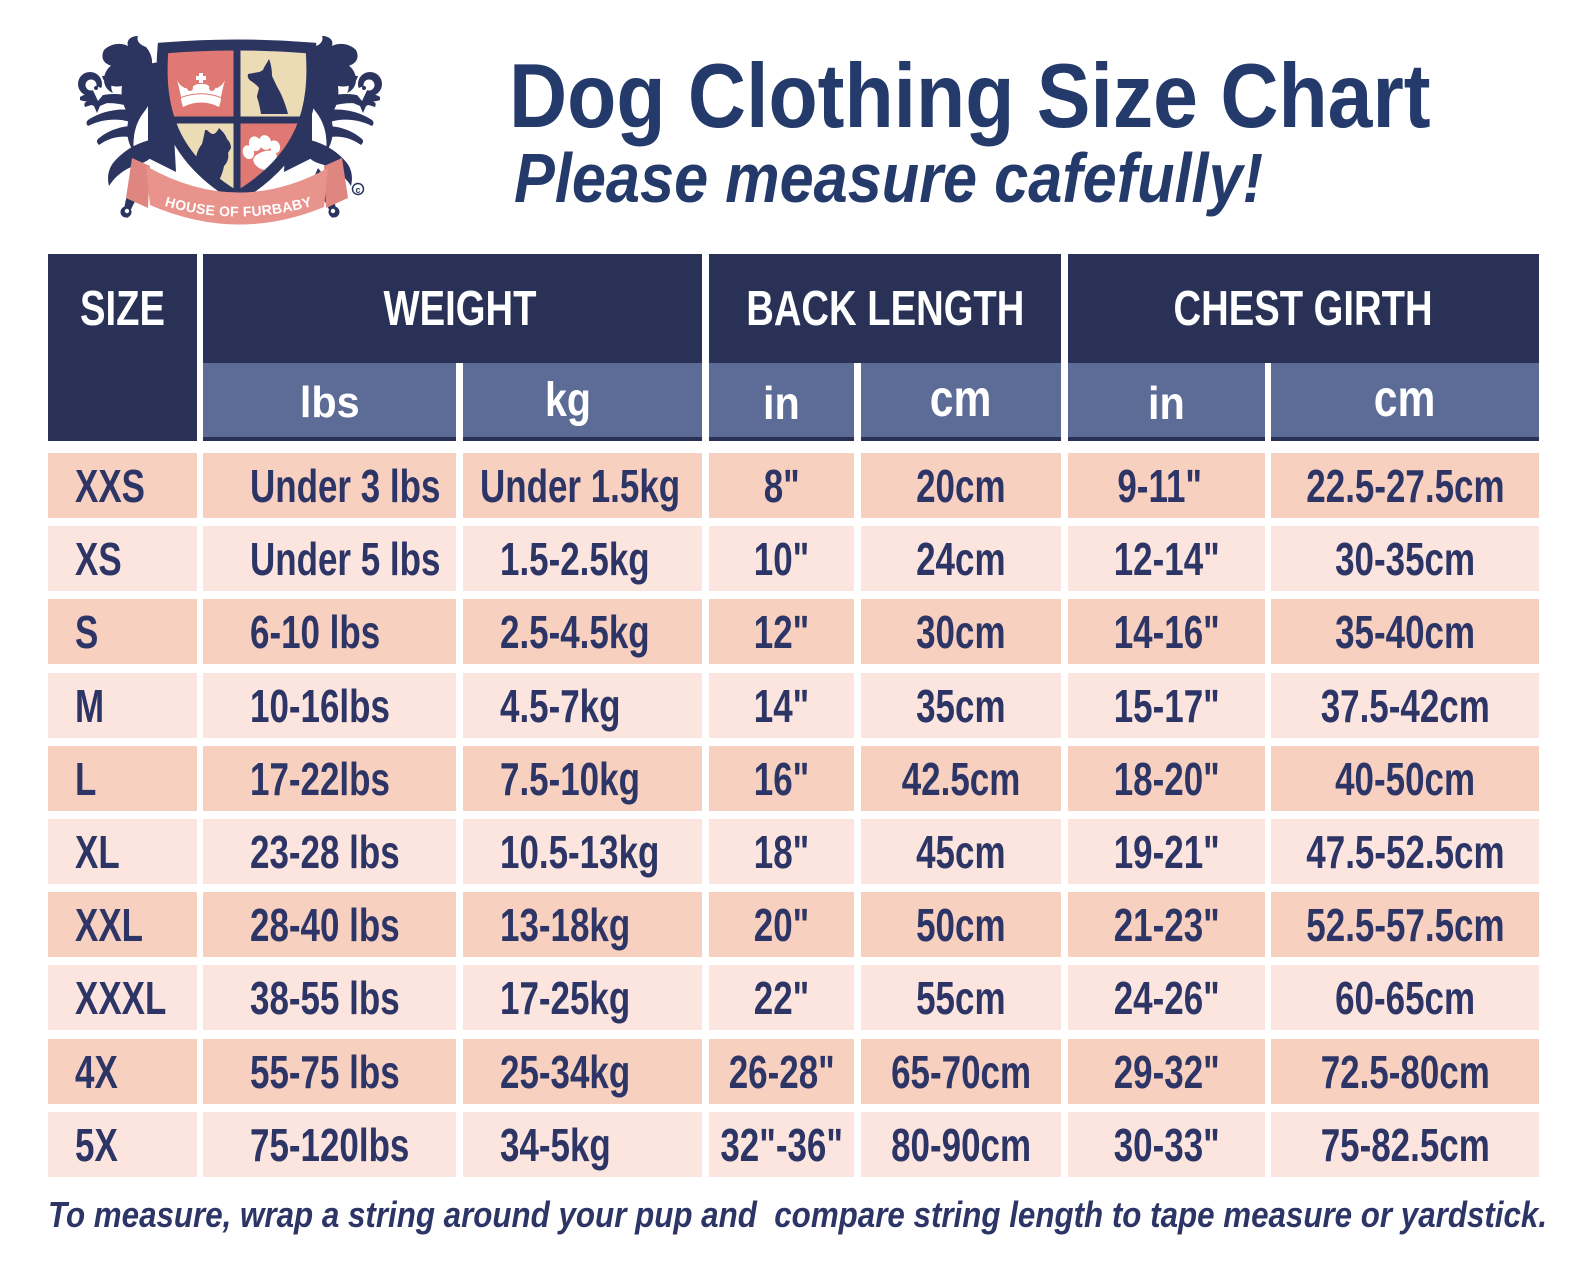  Describe the element at coordinates (357, 190) in the screenshot. I see `svg-text: c` at that location.